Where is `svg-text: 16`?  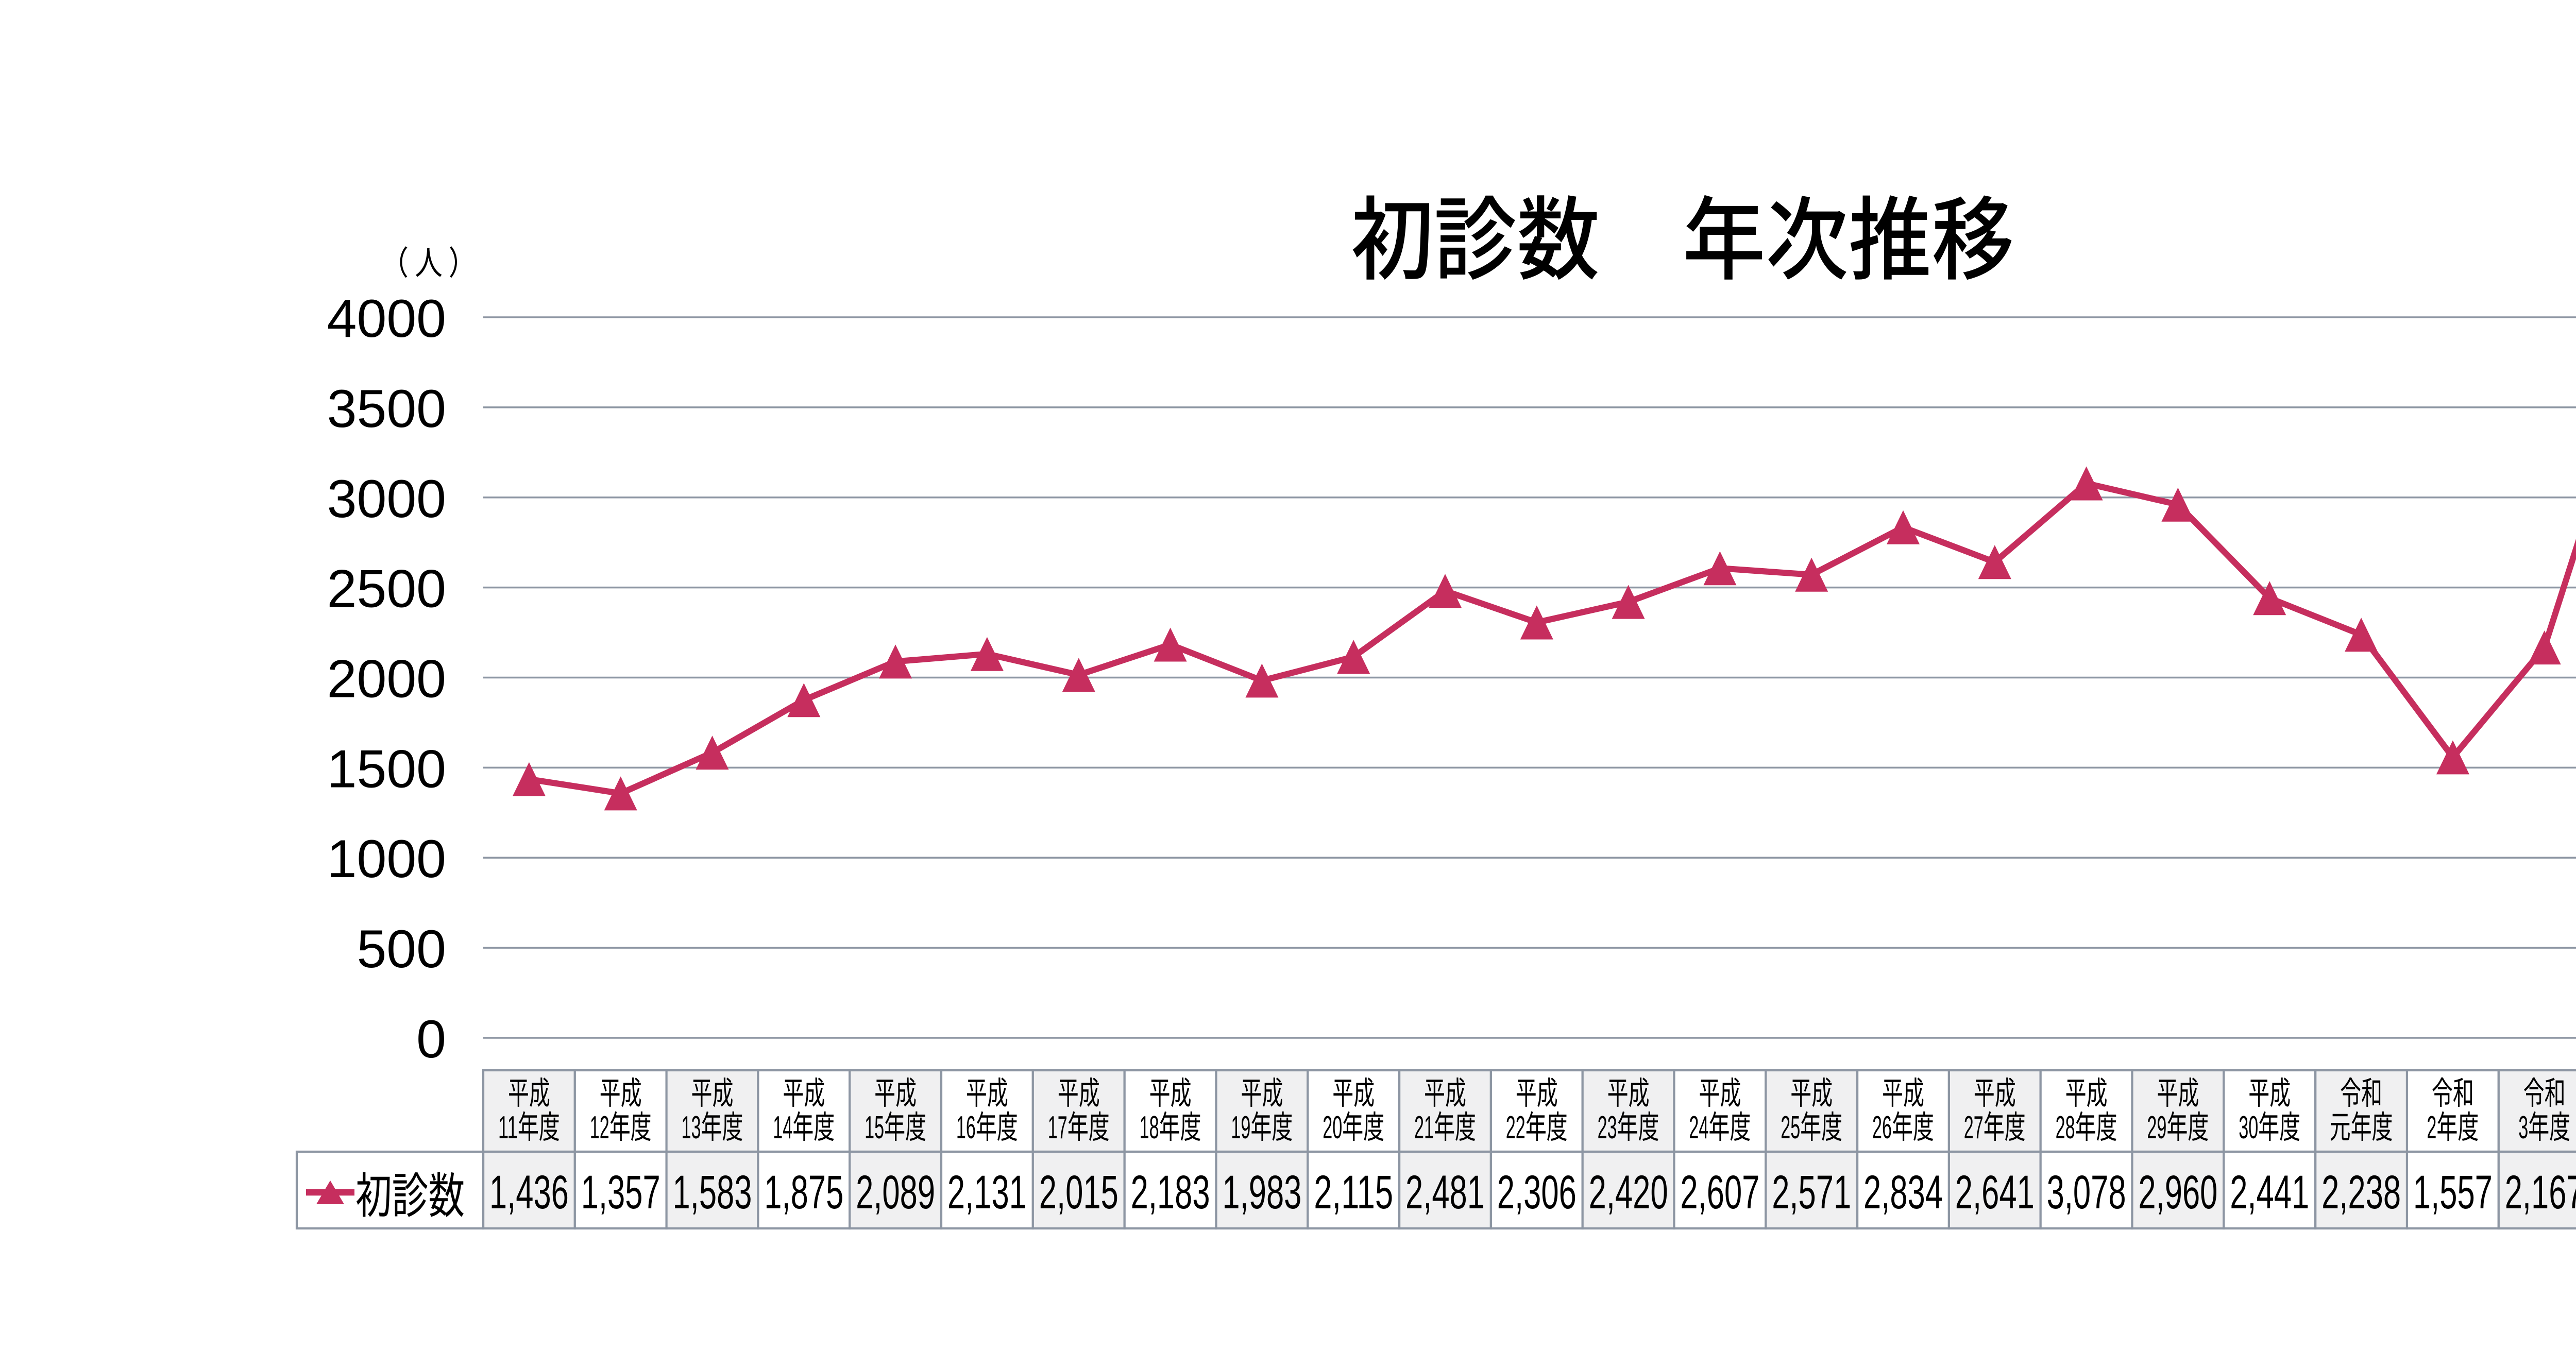
svg-text: 16 is located at coordinates (966, 1127).